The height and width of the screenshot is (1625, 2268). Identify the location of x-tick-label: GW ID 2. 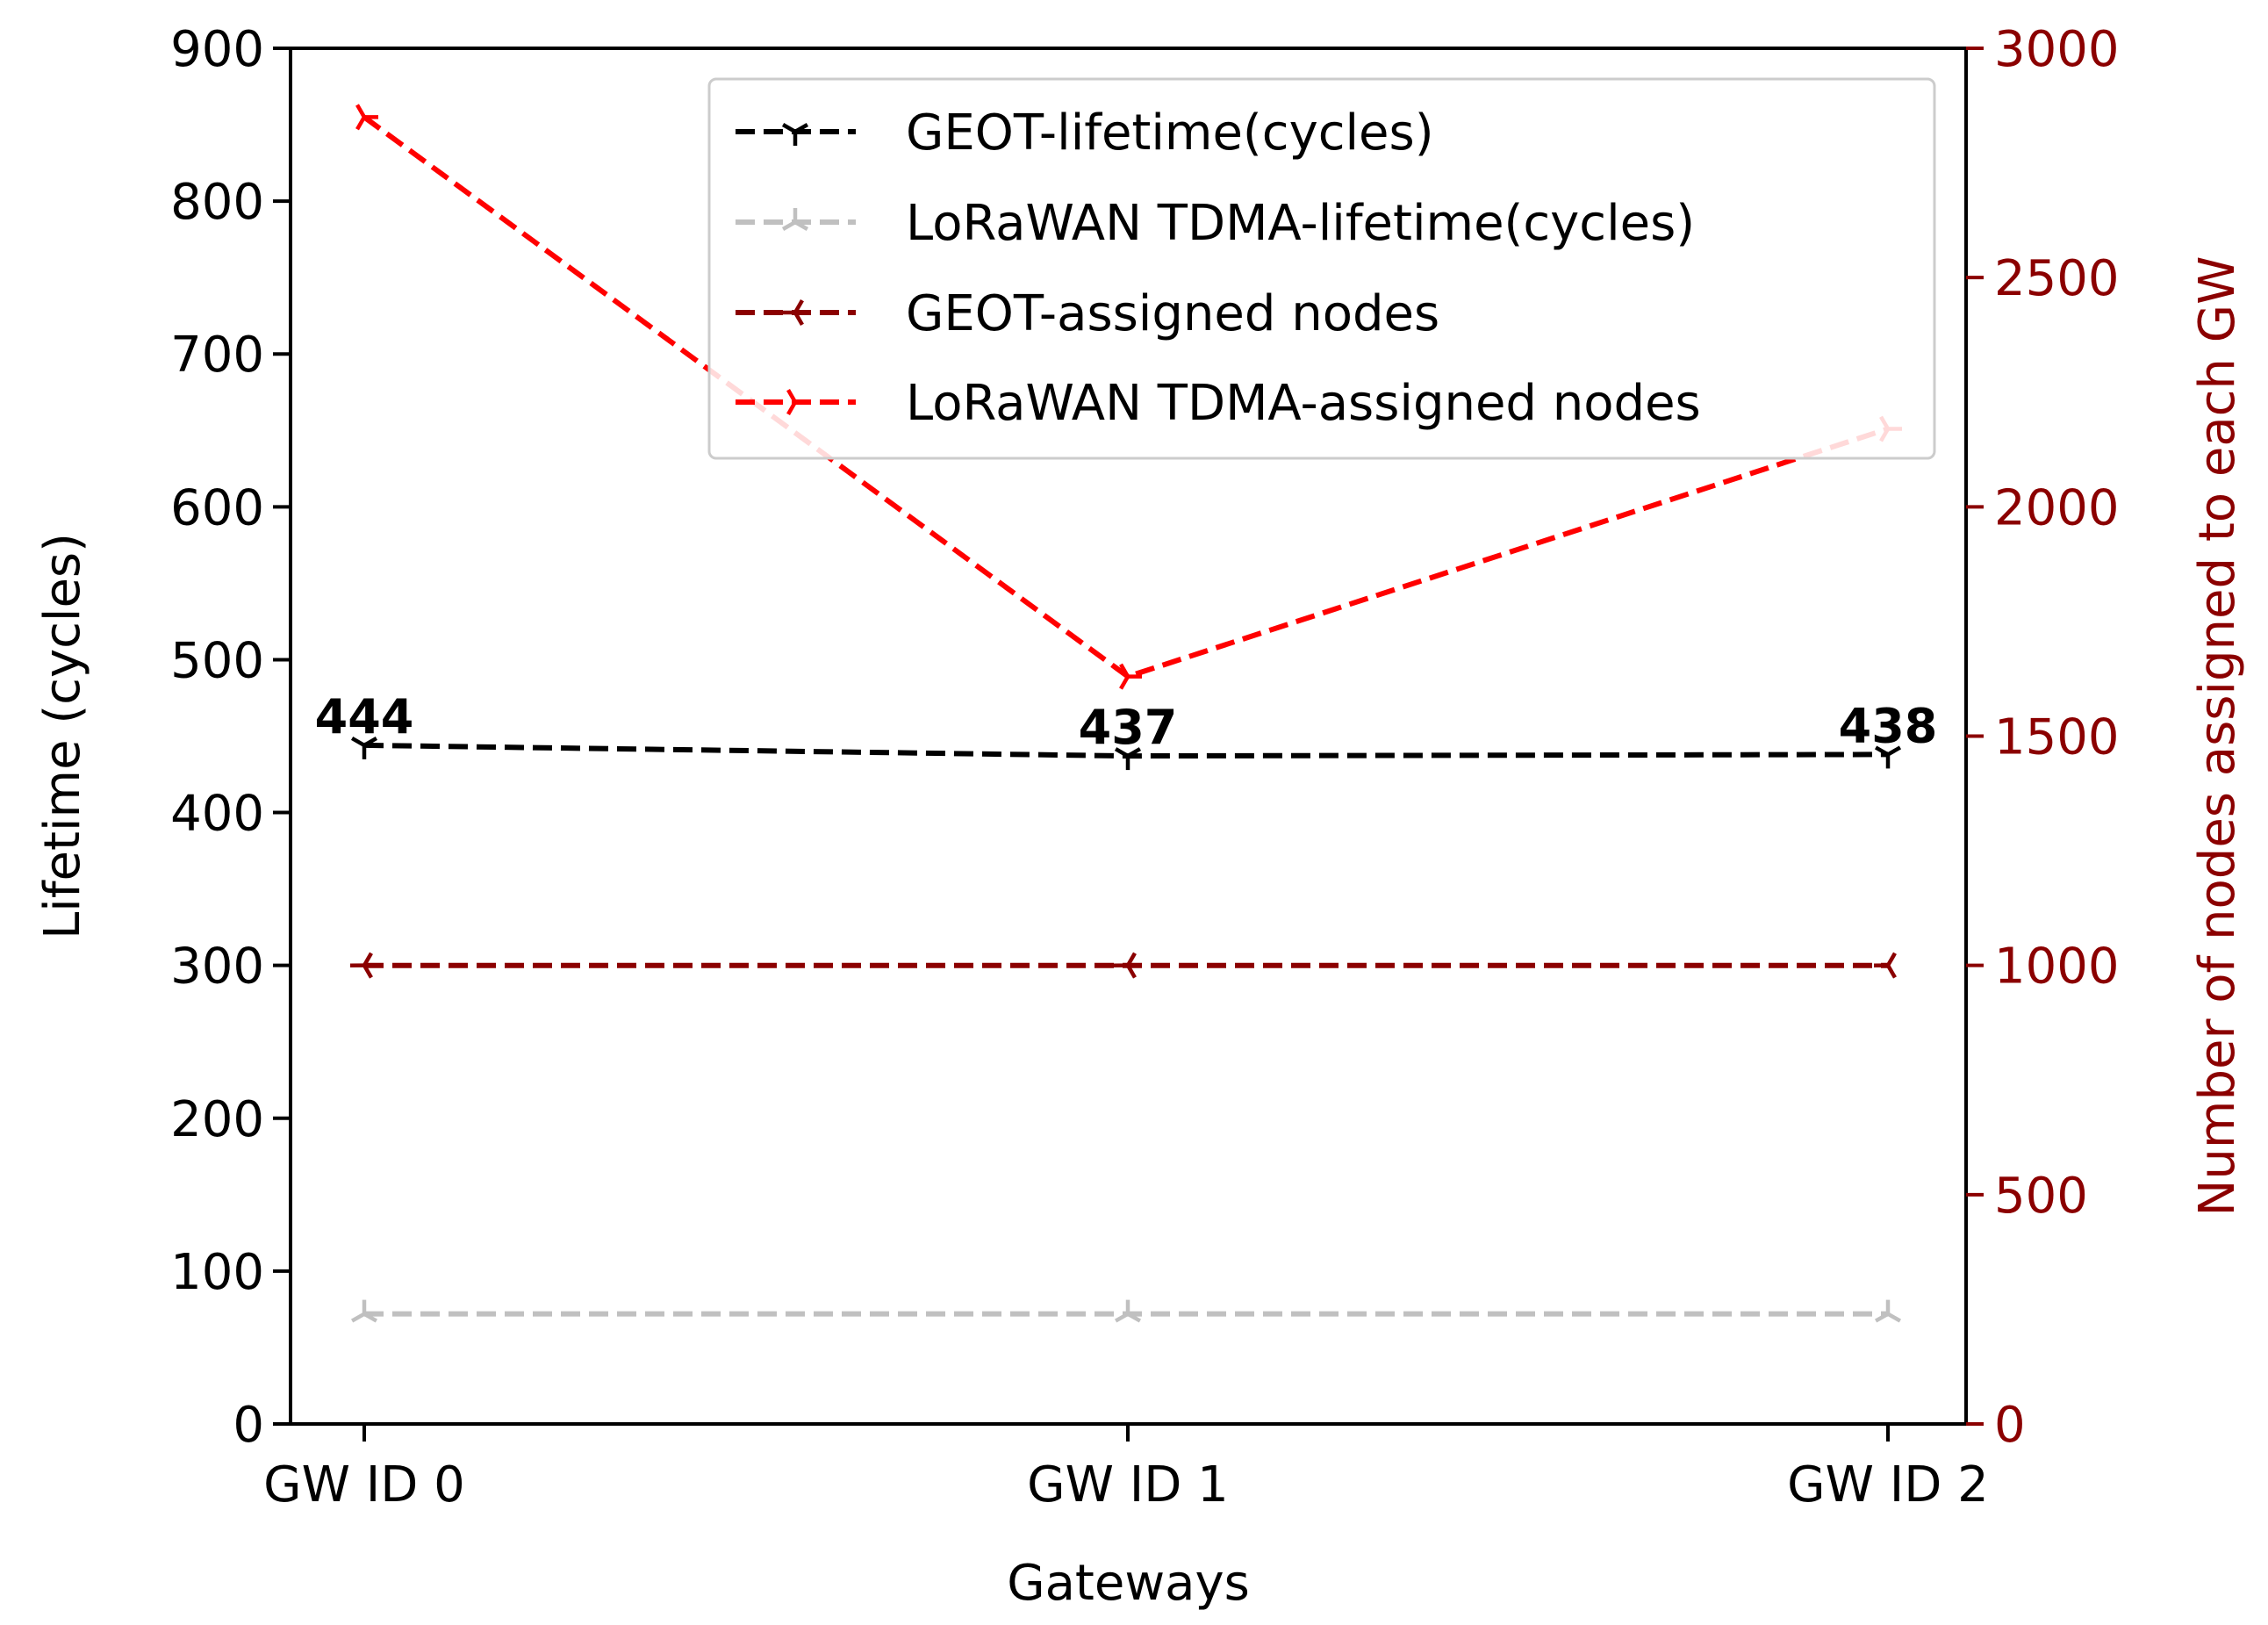
(1888, 1485).